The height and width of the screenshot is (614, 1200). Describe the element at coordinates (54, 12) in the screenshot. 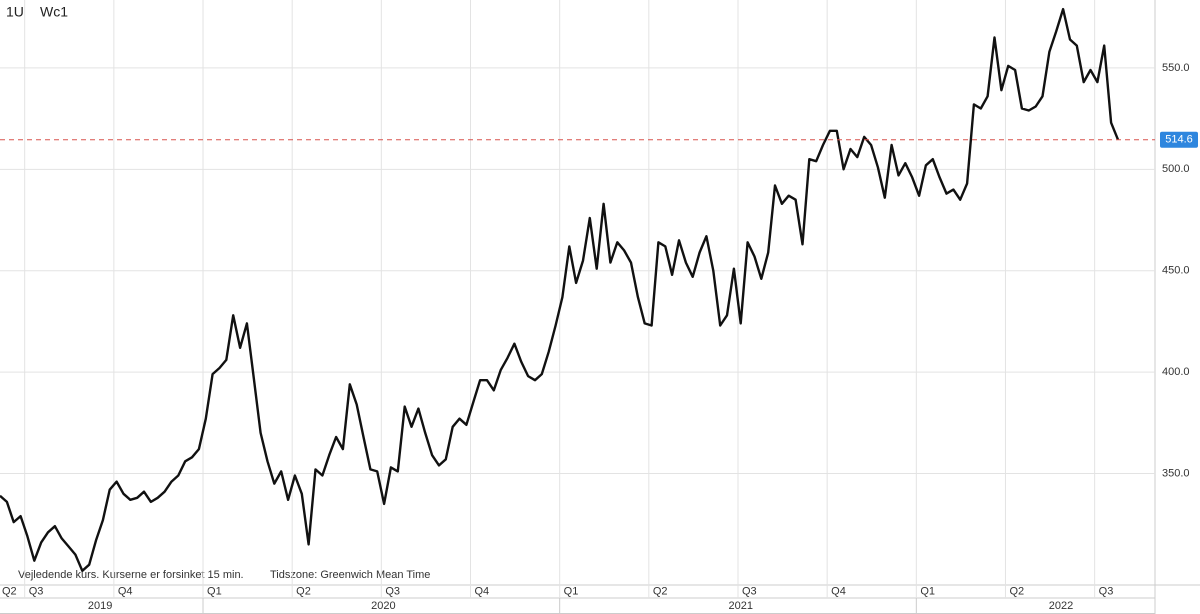

I see `instrument-name: Wc1` at that location.